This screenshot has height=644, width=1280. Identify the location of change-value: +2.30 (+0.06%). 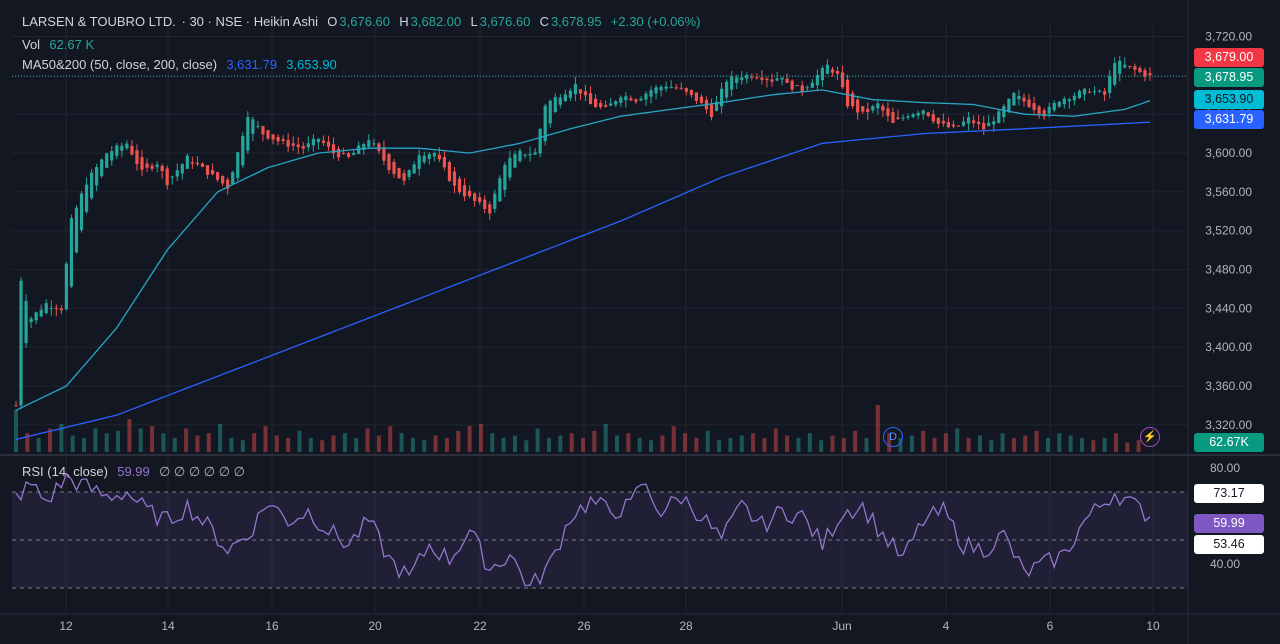
(655, 21).